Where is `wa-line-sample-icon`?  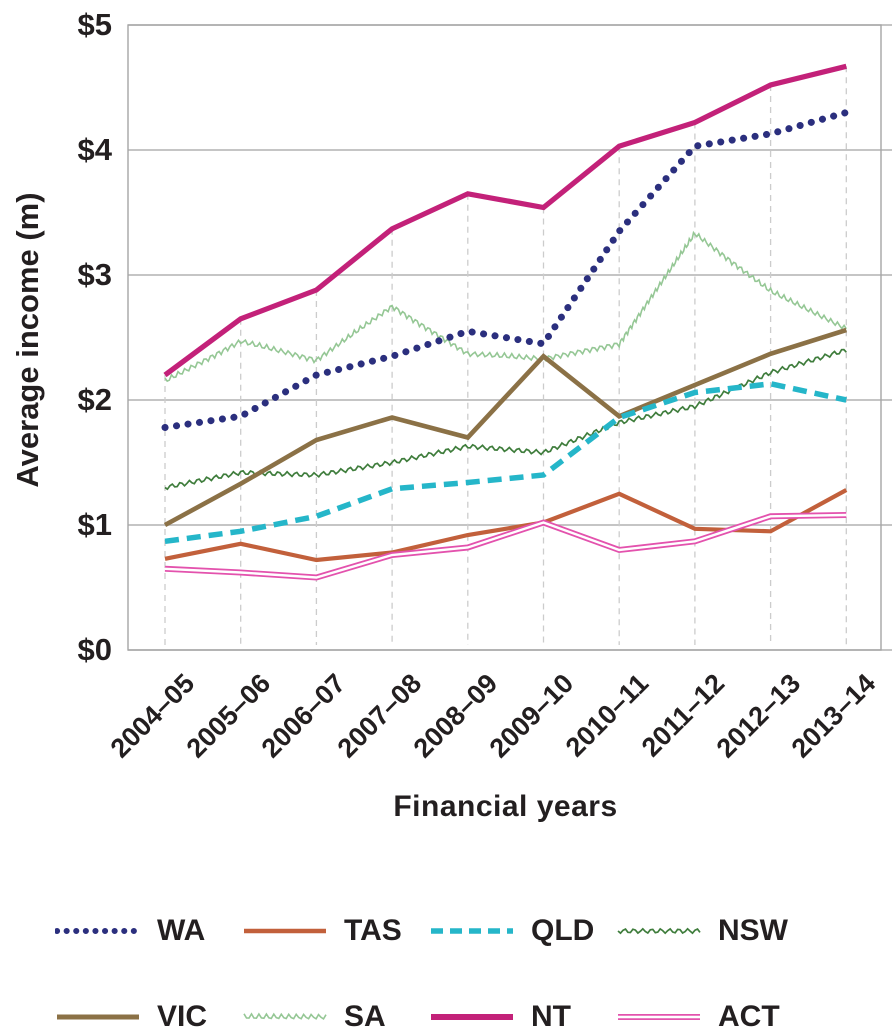 wa-line-sample-icon is located at coordinates (98, 931).